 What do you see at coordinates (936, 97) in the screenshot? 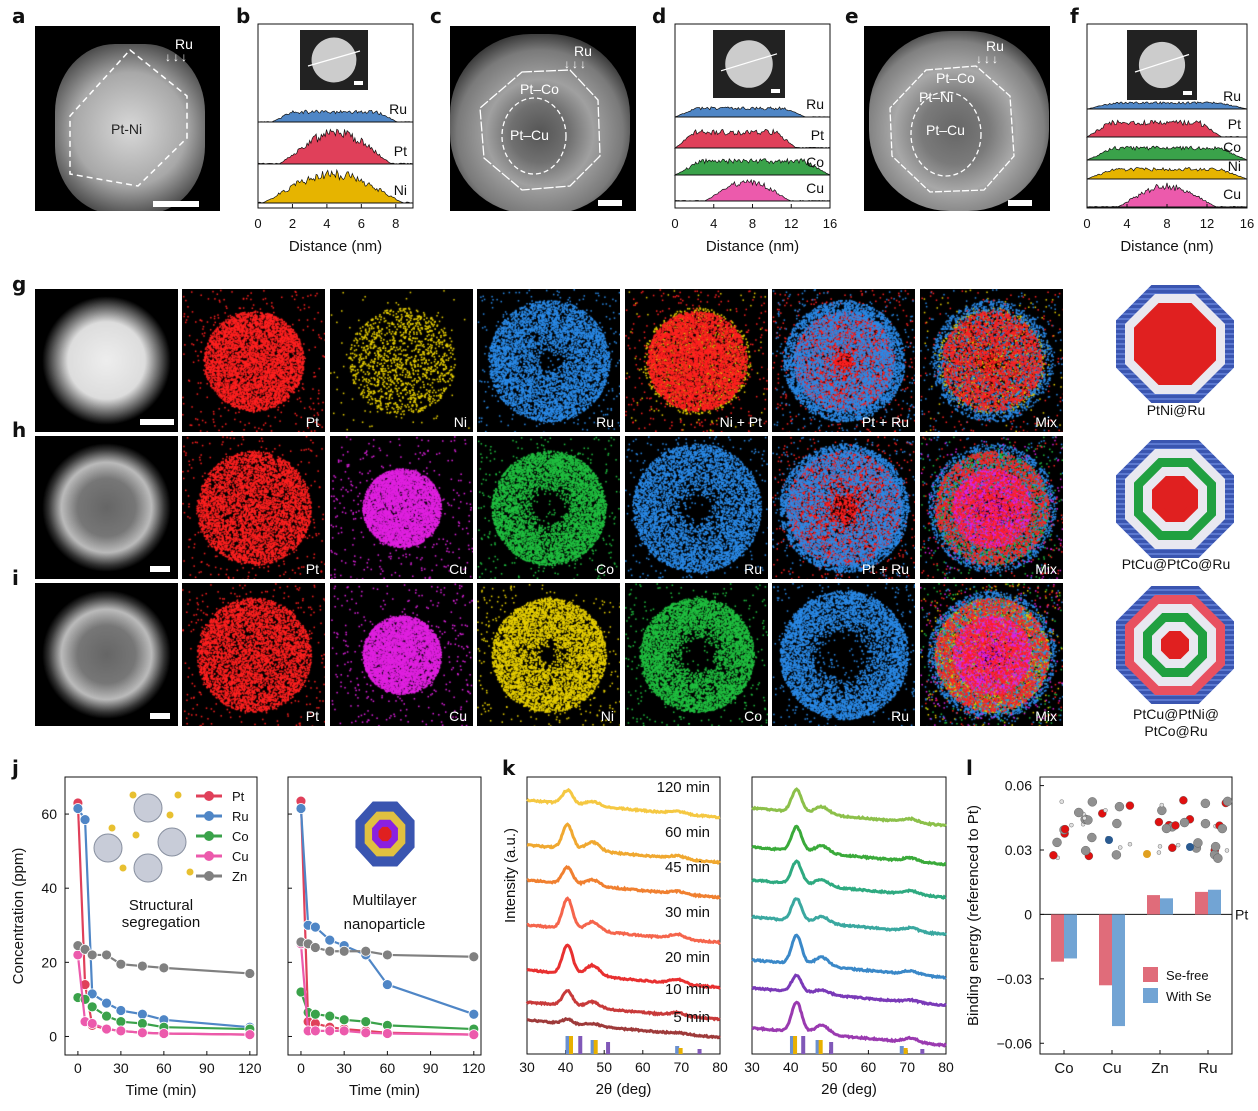
I see `region-label: Pt–Ni` at bounding box center [936, 97].